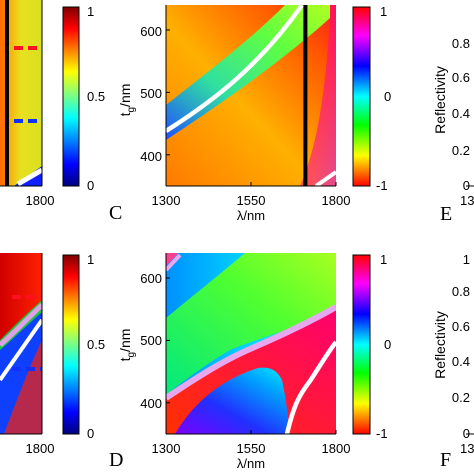  I want to click on panel-b-xtick: 1800, so click(40, 448).